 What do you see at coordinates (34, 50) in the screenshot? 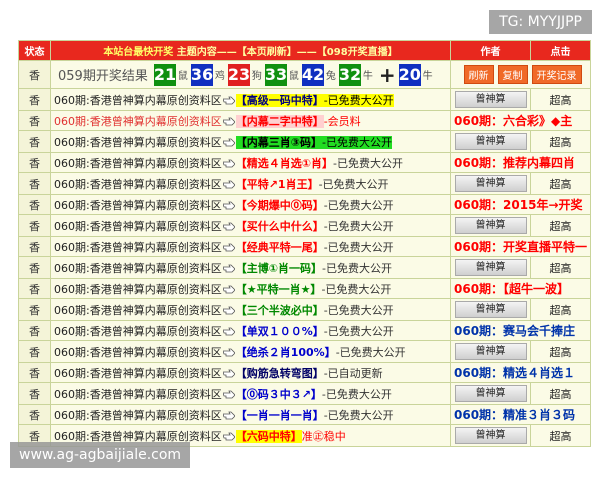
I see `header-status: 状态` at bounding box center [34, 50].